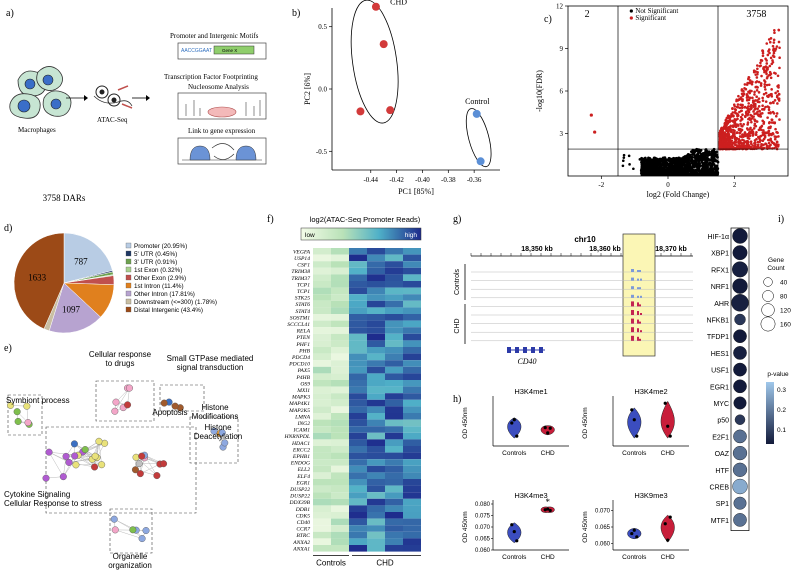 The height and width of the screenshot is (578, 794). What do you see at coordinates (548, 19) in the screenshot?
I see `panel-label-c: c)` at bounding box center [548, 19].